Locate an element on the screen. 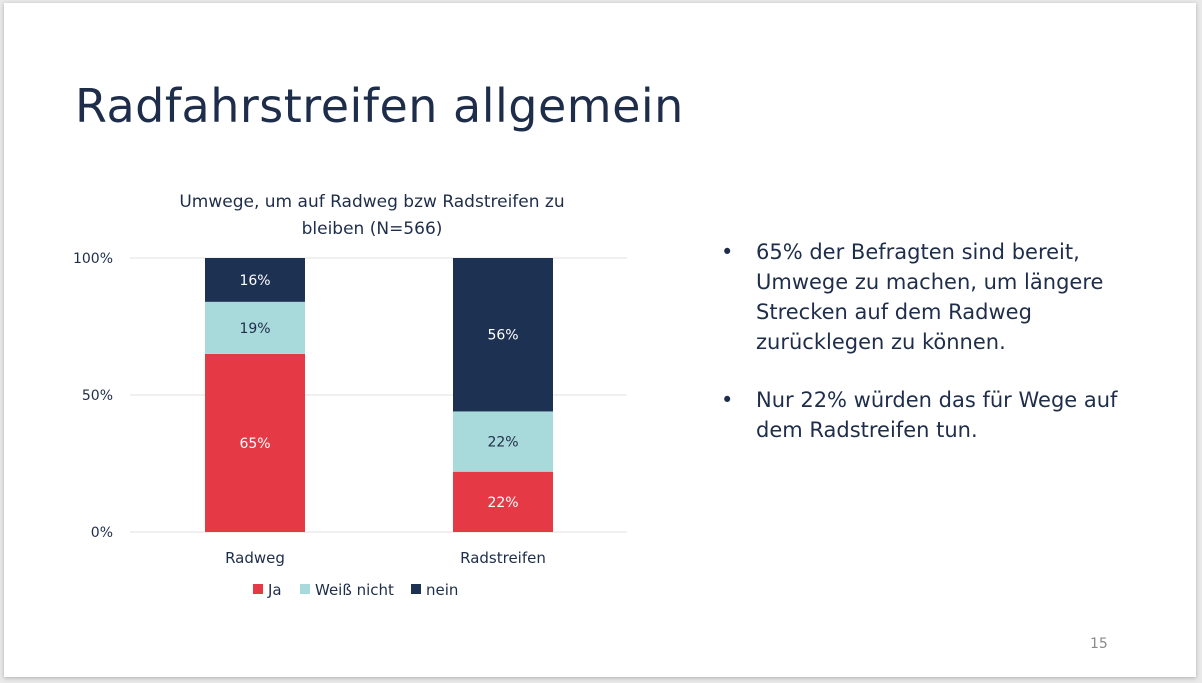 This screenshot has height=683, width=1202. legend-label: Ja is located at coordinates (274, 590).